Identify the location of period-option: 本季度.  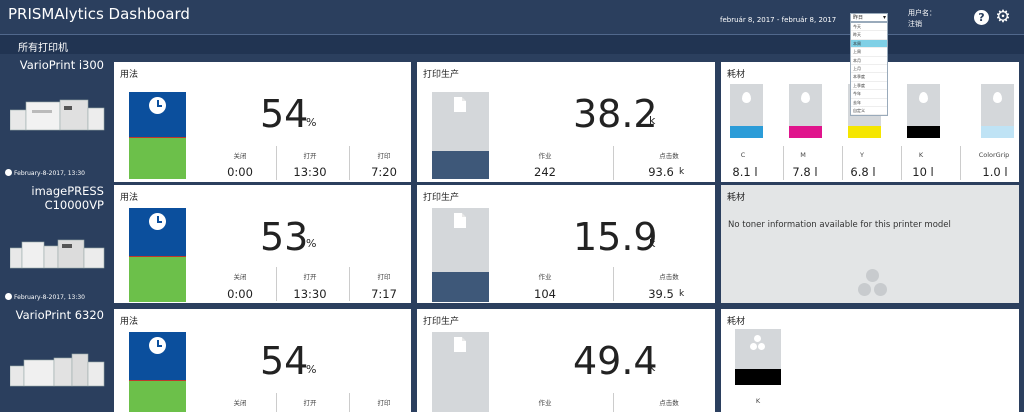
(869, 77).